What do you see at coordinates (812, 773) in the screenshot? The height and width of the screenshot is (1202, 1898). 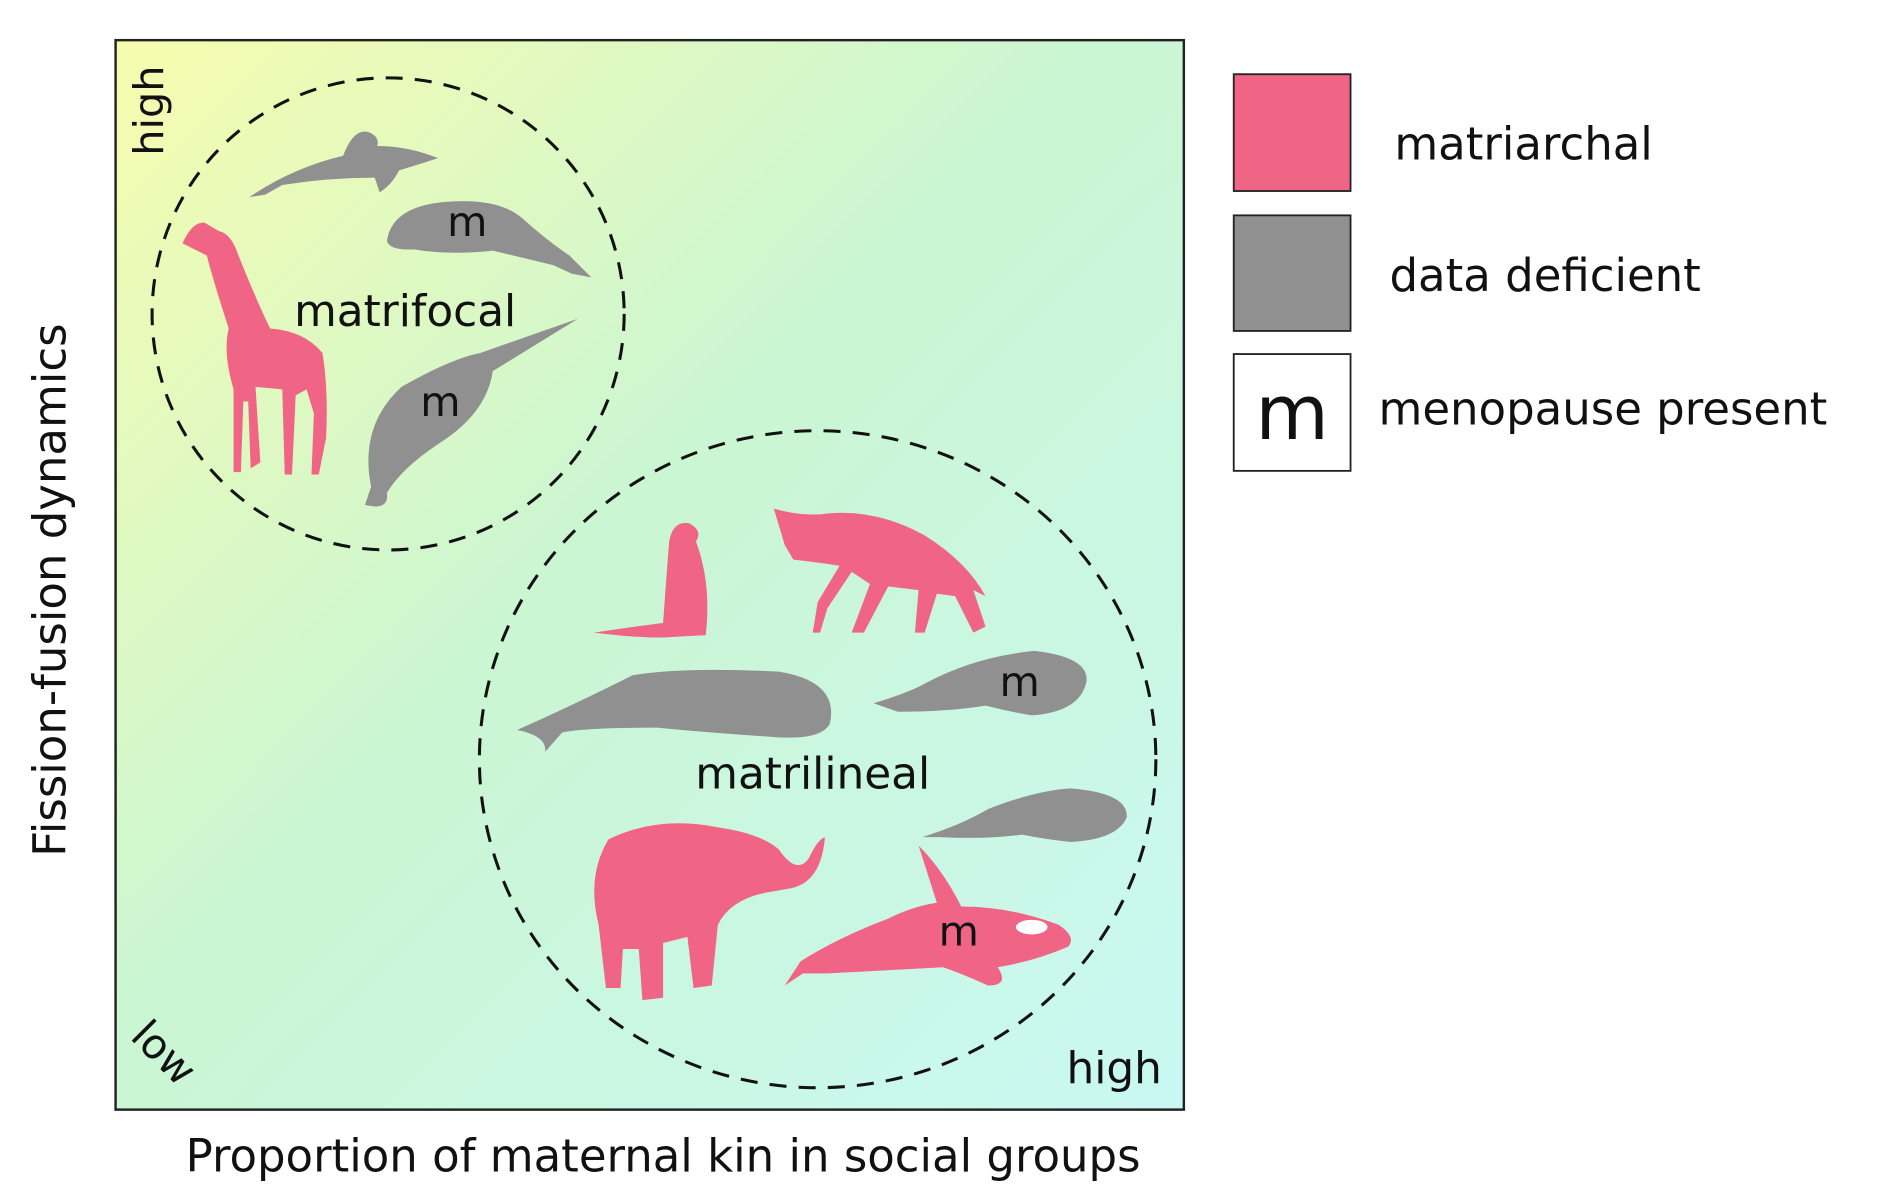 I see `group-label: matrilineal` at bounding box center [812, 773].